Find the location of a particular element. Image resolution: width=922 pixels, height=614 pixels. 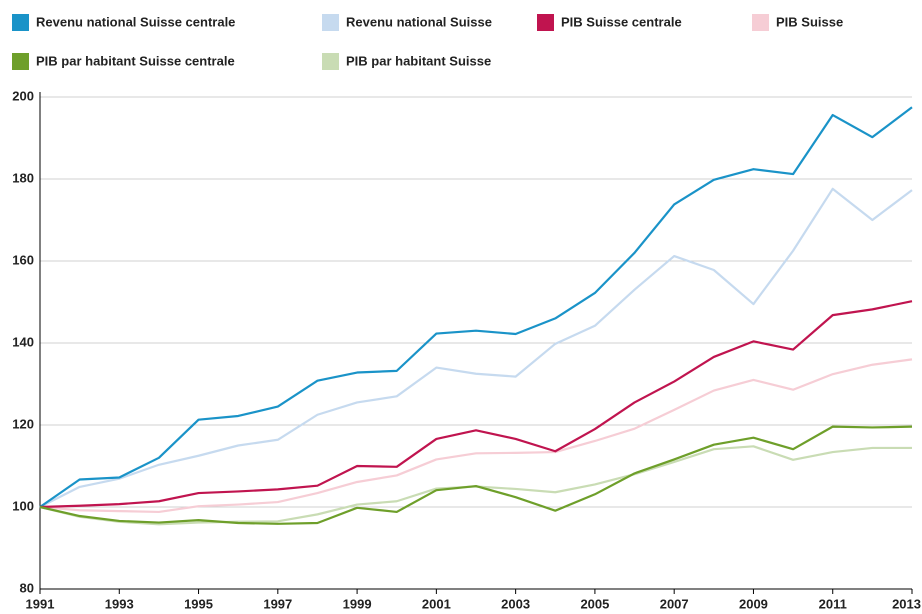

y-tick-label: 200 is located at coordinates (23, 95).